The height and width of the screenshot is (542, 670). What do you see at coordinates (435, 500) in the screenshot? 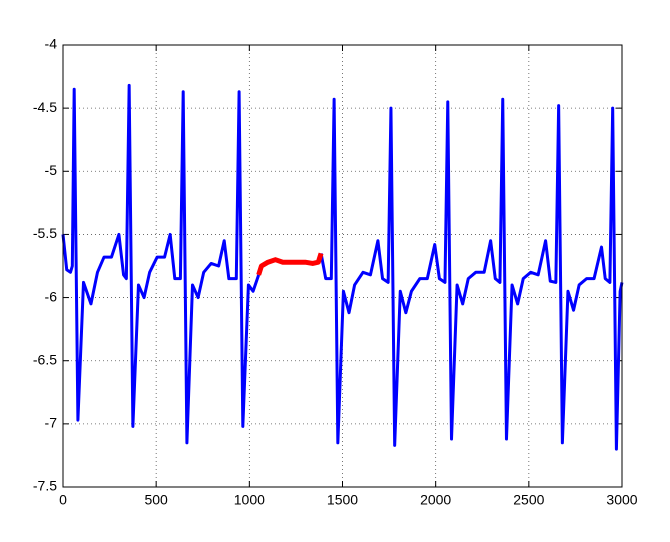
I see `x-tick-label: 2000` at bounding box center [435, 500].